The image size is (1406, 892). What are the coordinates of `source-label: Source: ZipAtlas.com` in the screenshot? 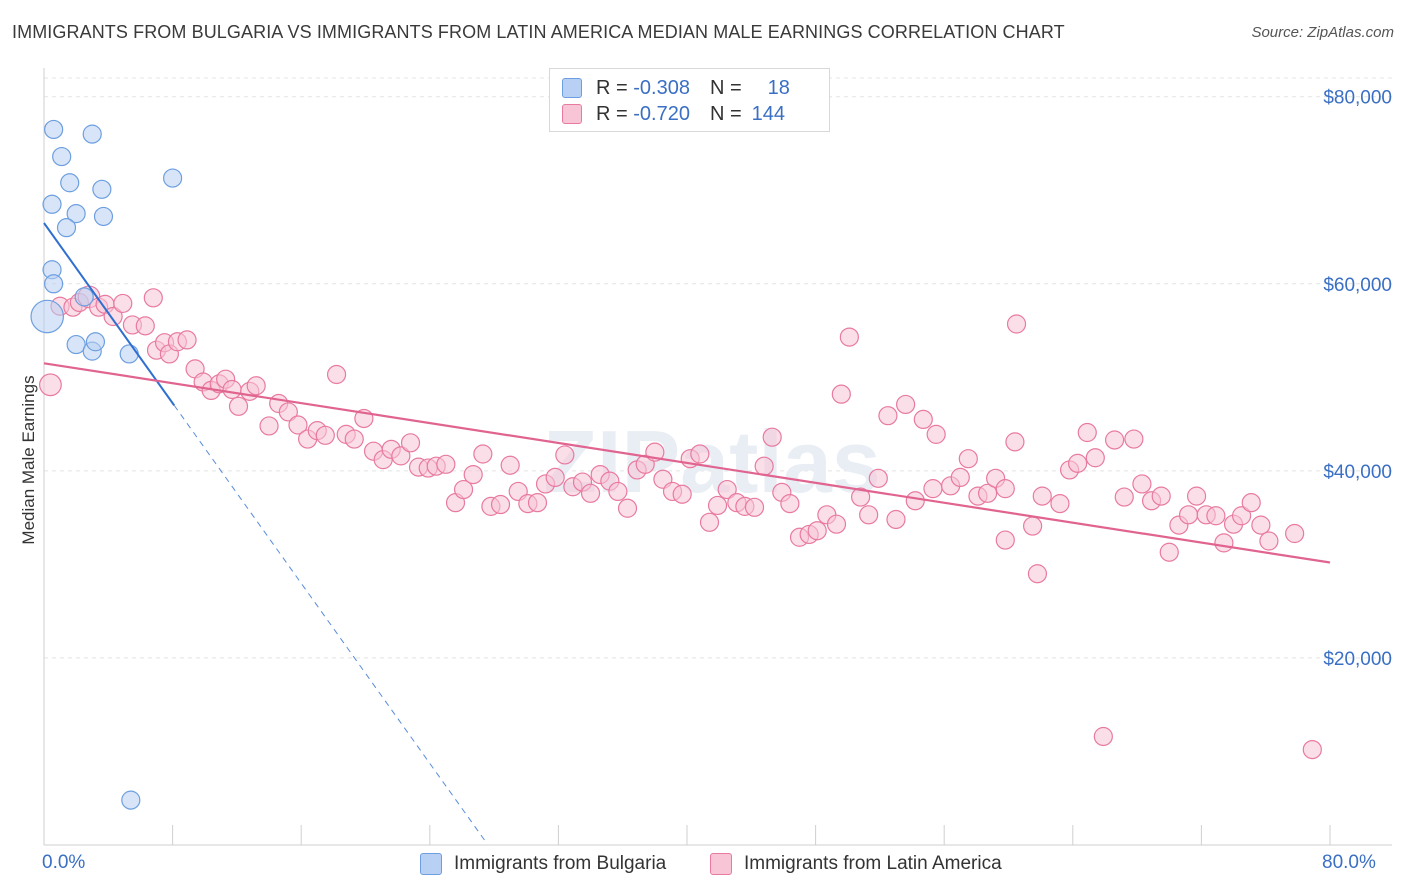 It's located at (1322, 32).